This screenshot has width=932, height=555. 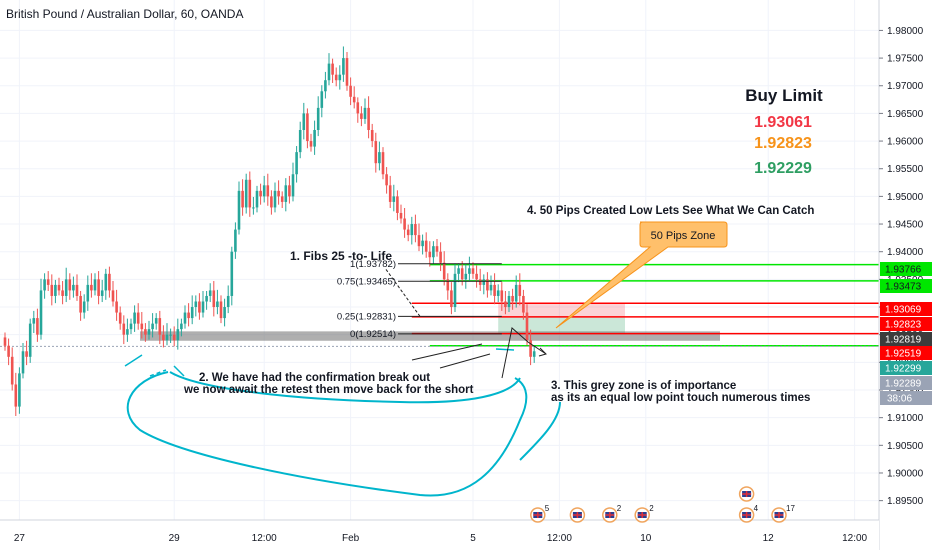 I want to click on buy-limit-1: 1.93061, so click(x=783, y=122).